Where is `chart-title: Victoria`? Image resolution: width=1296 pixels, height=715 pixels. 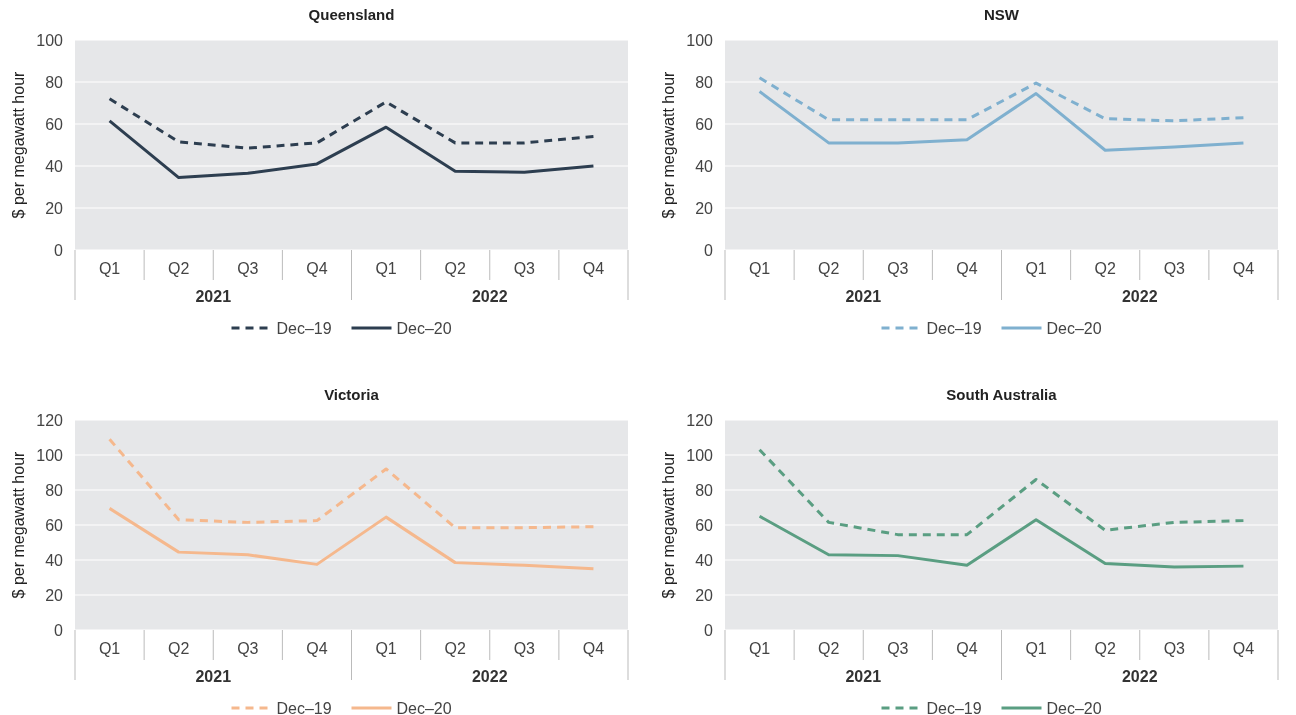 chart-title: Victoria is located at coordinates (352, 394).